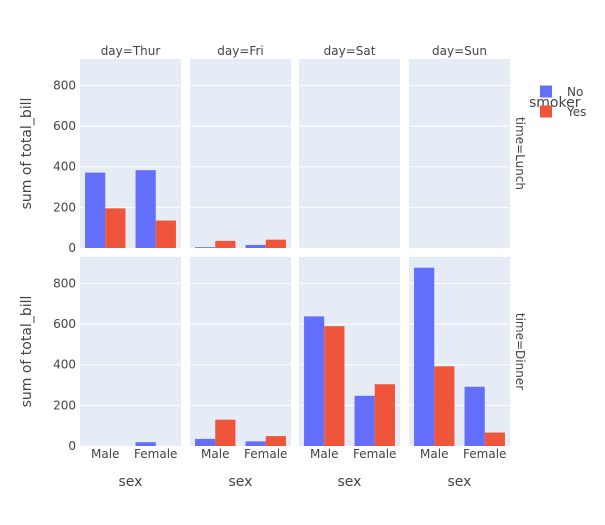 The image size is (605, 525). What do you see at coordinates (576, 112) in the screenshot?
I see `legend-label-yes: Yes` at bounding box center [576, 112].